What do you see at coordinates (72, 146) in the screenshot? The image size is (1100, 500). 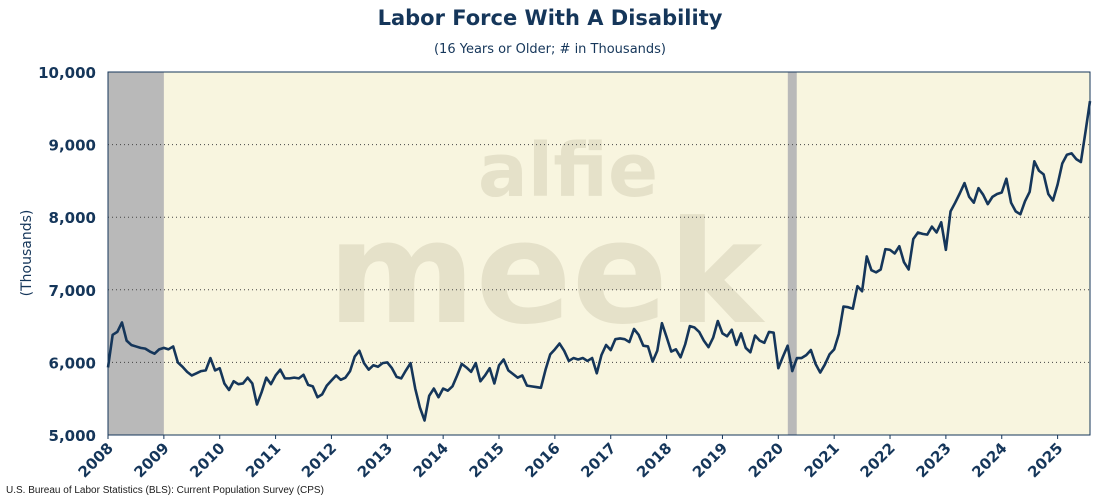 I see `y-tick-label: 9,000` at bounding box center [72, 146].